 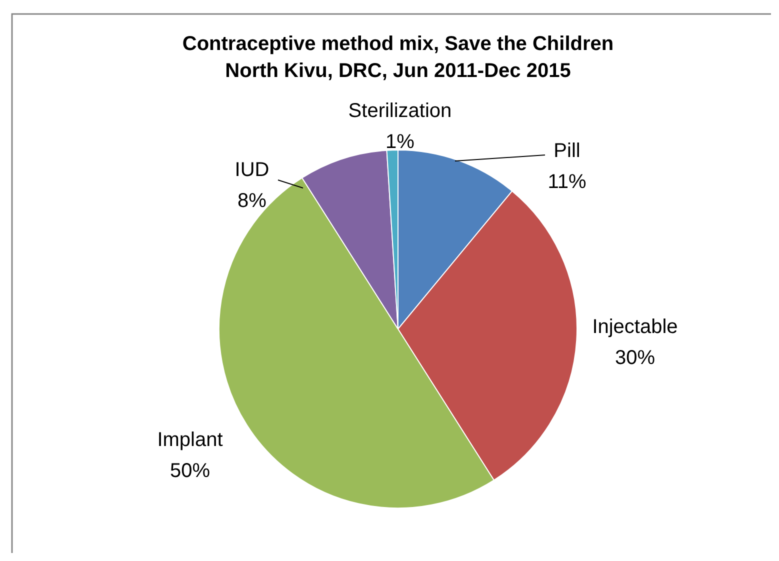 What do you see at coordinates (252, 170) in the screenshot?
I see `slice-label: IUD` at bounding box center [252, 170].